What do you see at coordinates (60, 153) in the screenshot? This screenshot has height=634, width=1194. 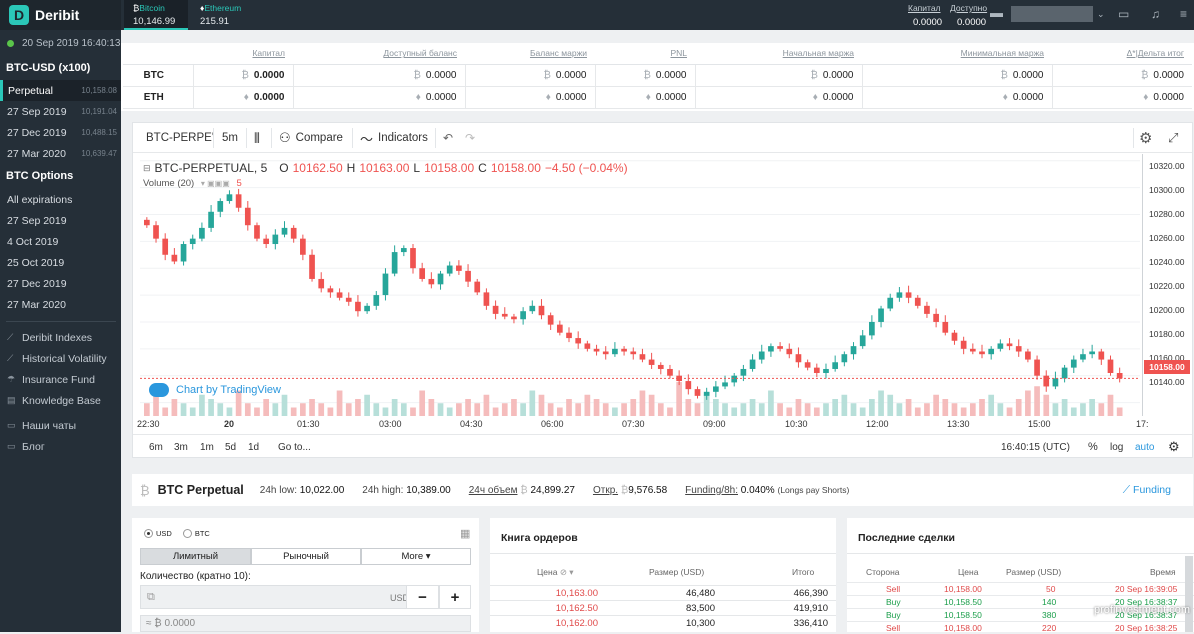 I see `sidebar-item-future: 27 Mar 2020 10,639.47` at bounding box center [60, 153].